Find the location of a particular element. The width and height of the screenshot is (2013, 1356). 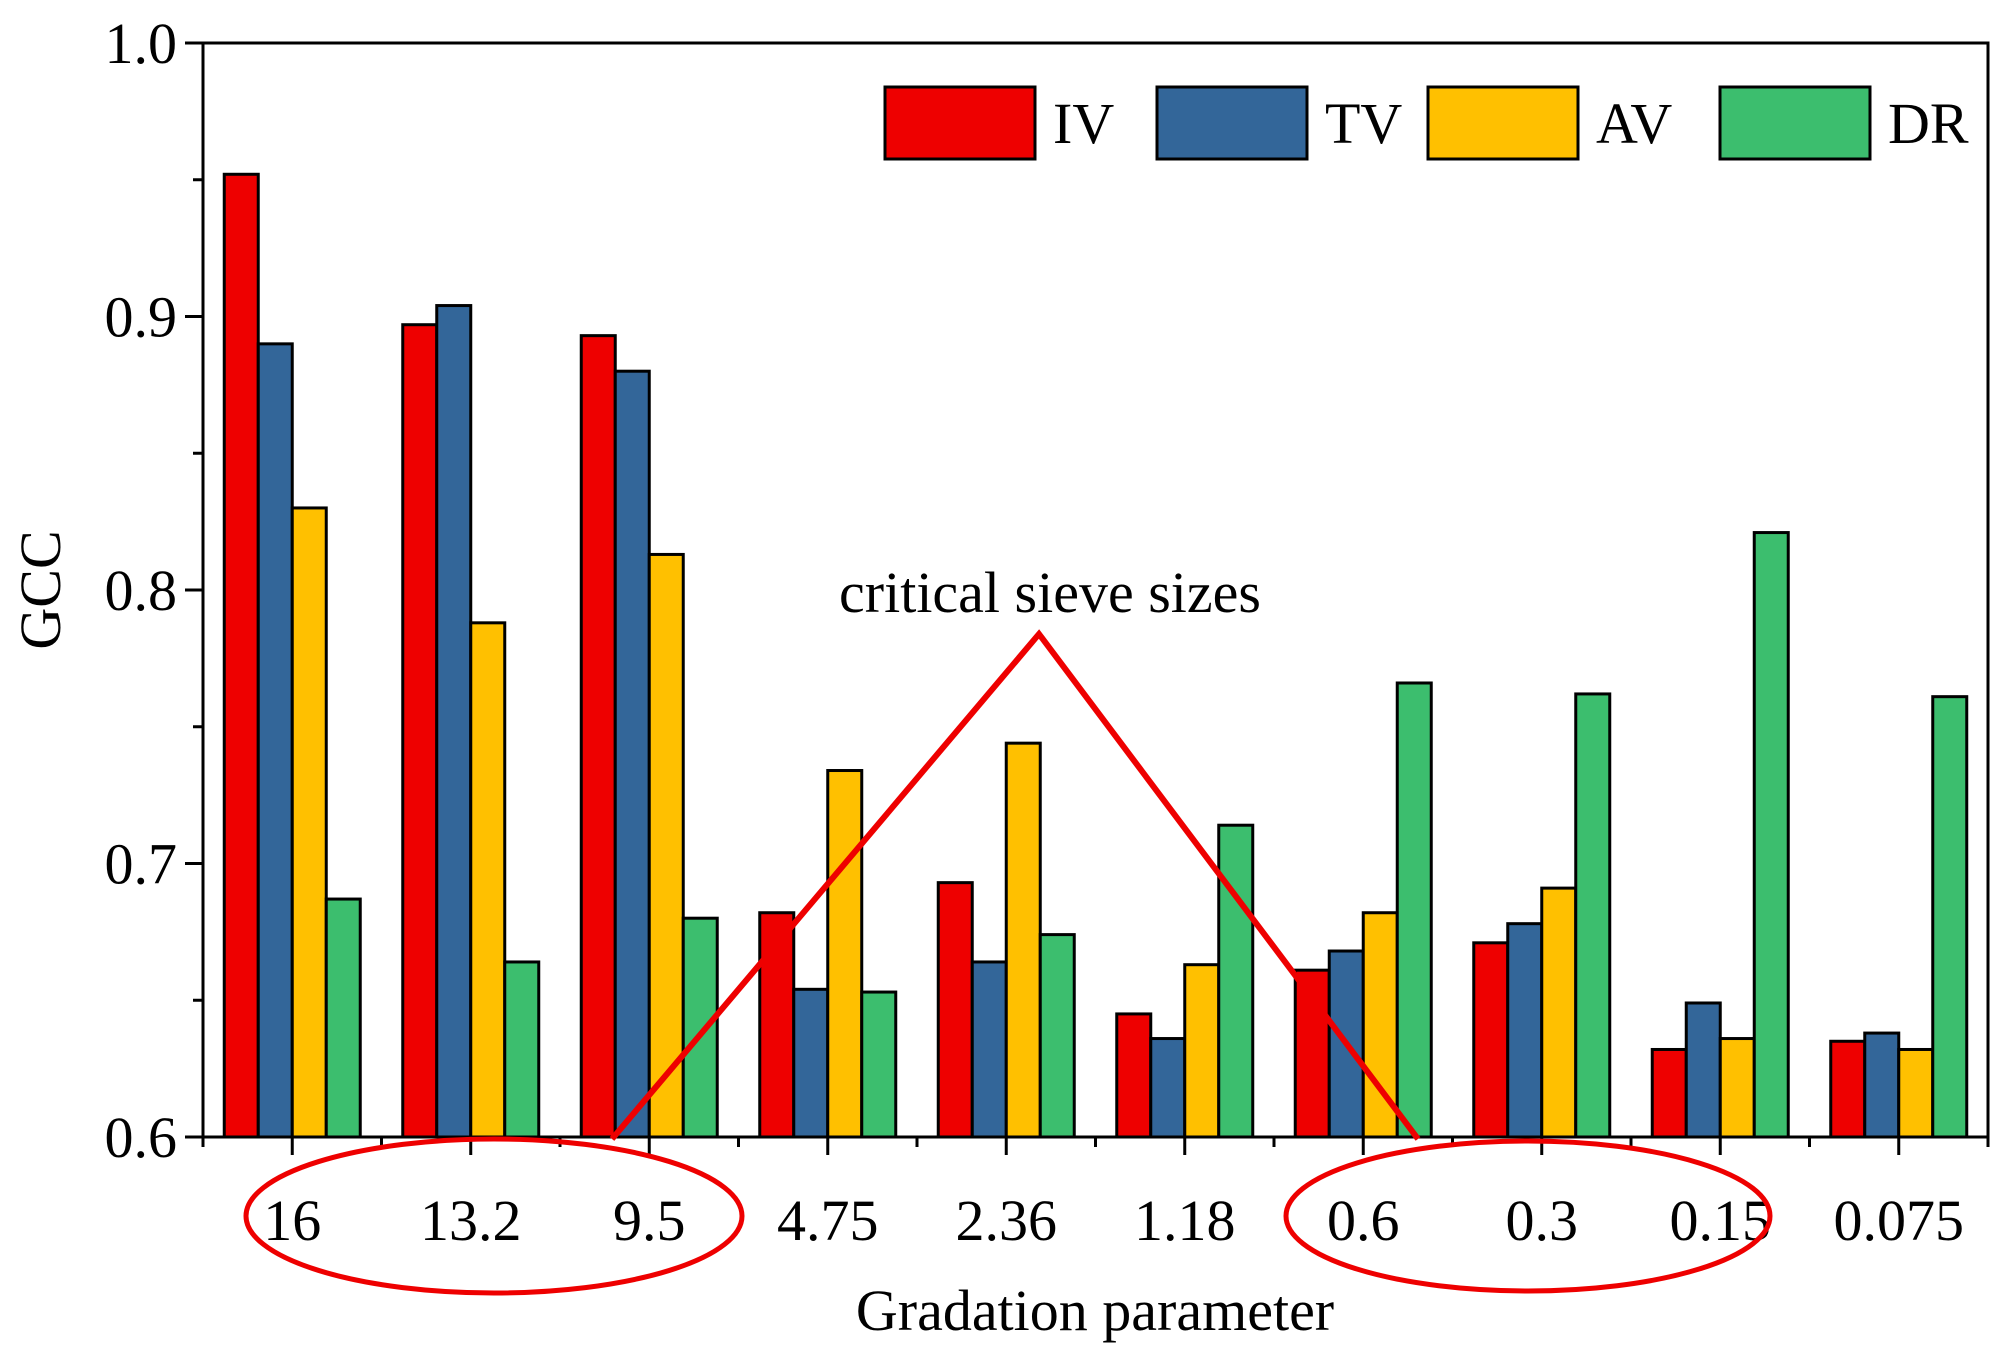

y-tick-label: 0.7 is located at coordinates (141, 864).